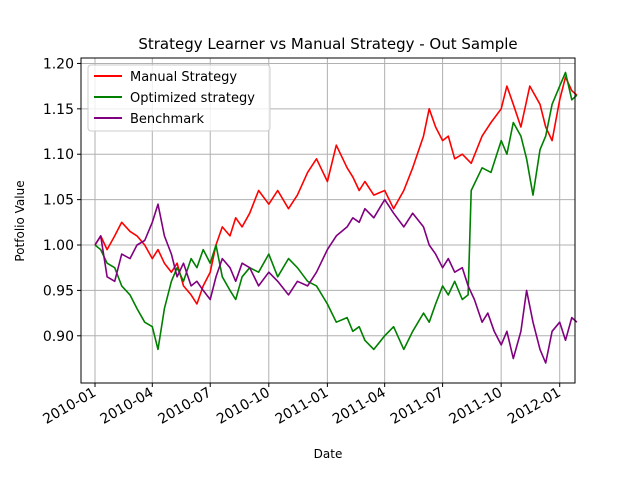 This screenshot has height=480, width=640. Describe the element at coordinates (167, 119) in the screenshot. I see `legend-label-benchmark: Benchmark` at that location.